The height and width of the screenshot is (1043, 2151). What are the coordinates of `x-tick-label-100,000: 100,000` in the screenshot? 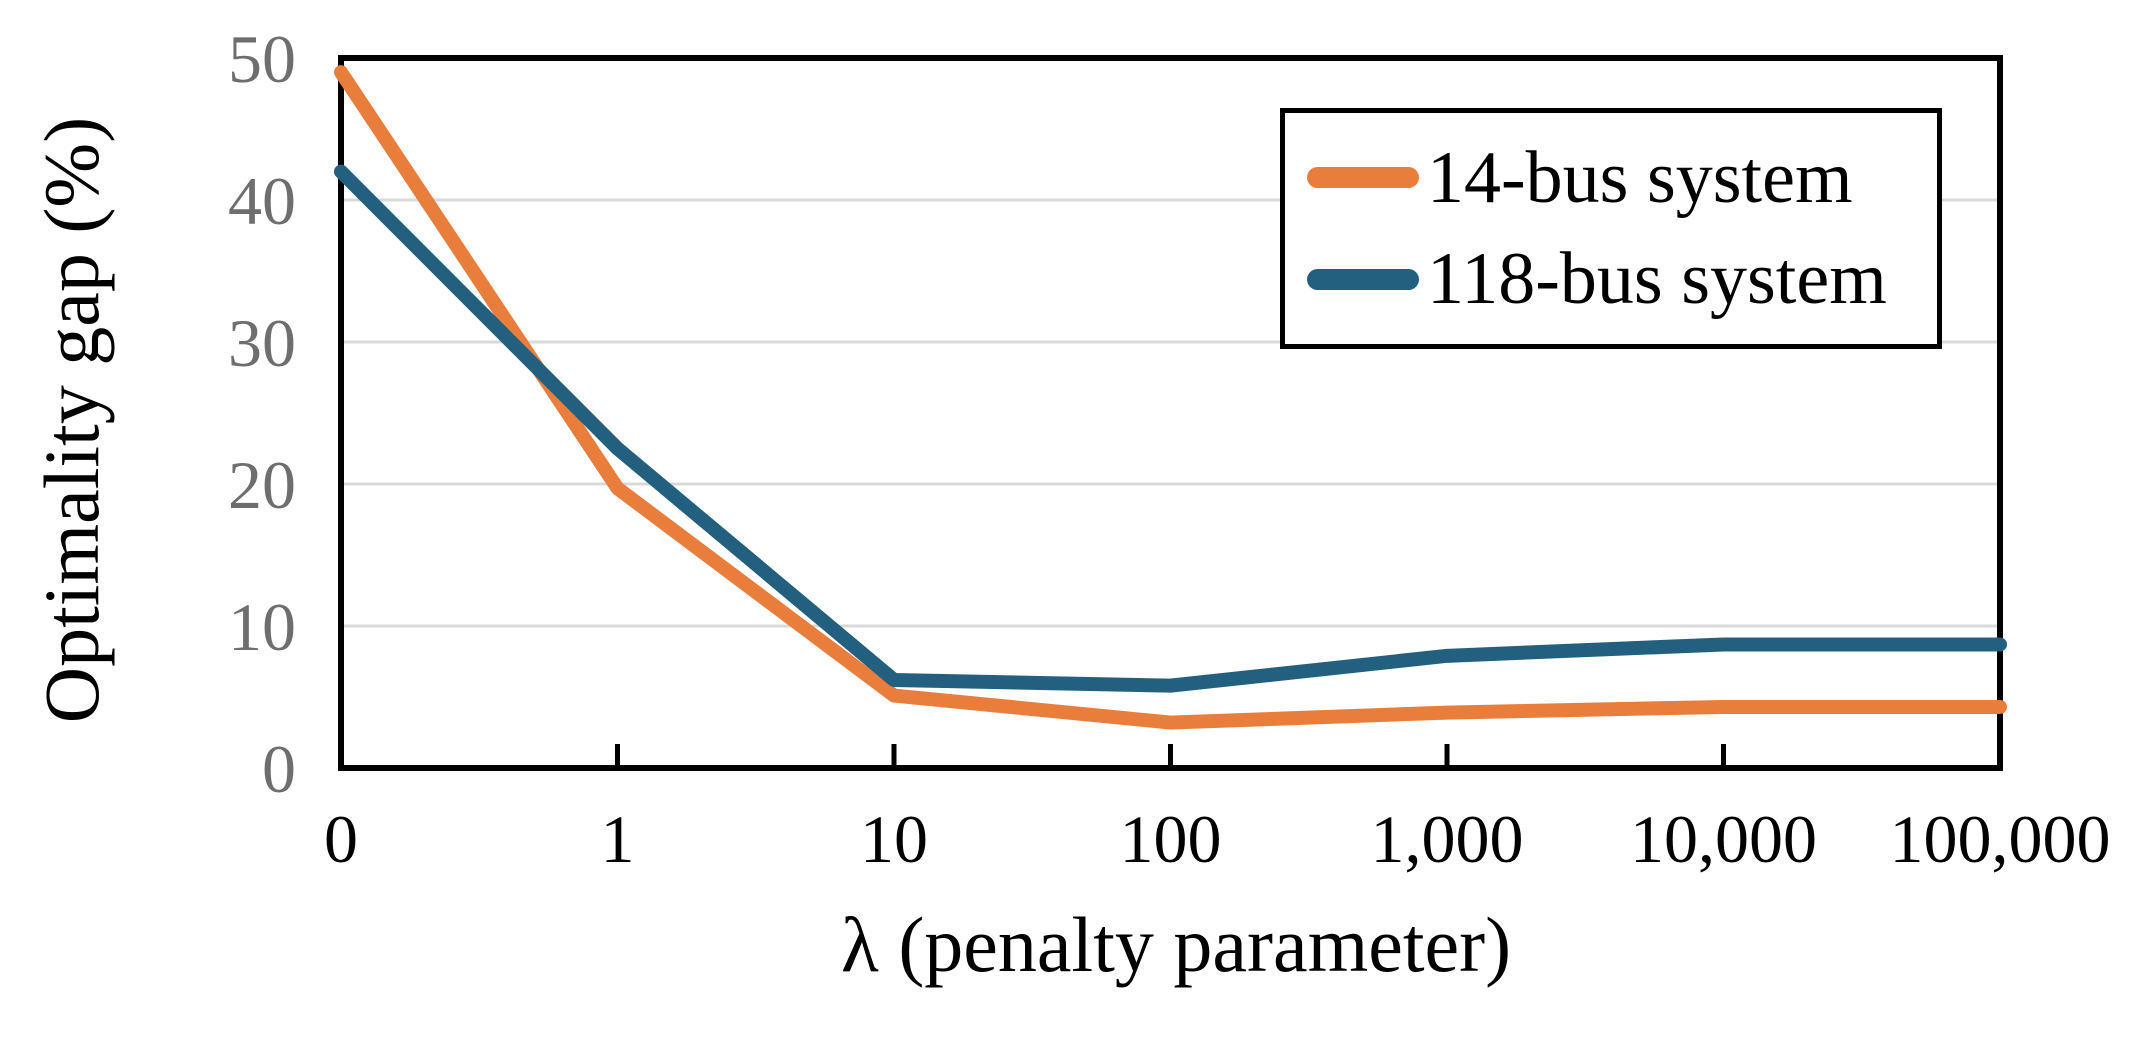 It's located at (2000, 839).